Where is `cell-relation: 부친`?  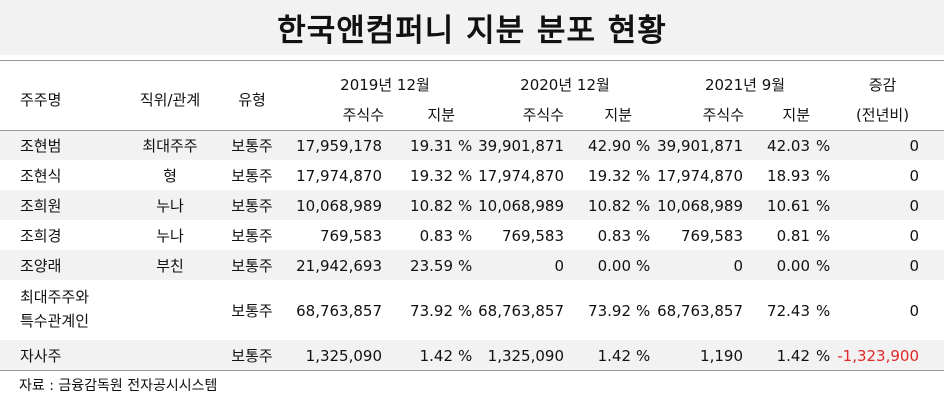 cell-relation: 부친 is located at coordinates (170, 266).